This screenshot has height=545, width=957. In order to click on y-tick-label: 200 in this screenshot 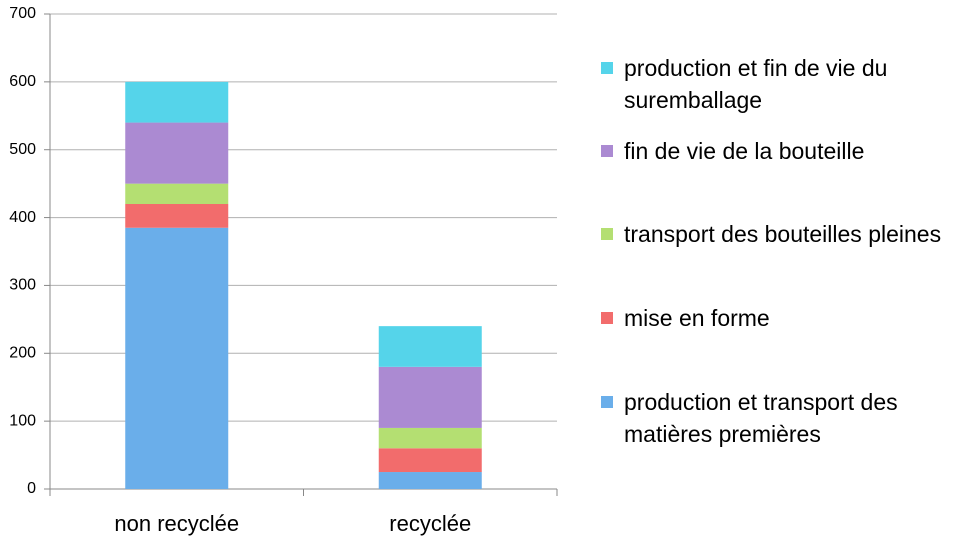, I will do `click(22, 353)`.